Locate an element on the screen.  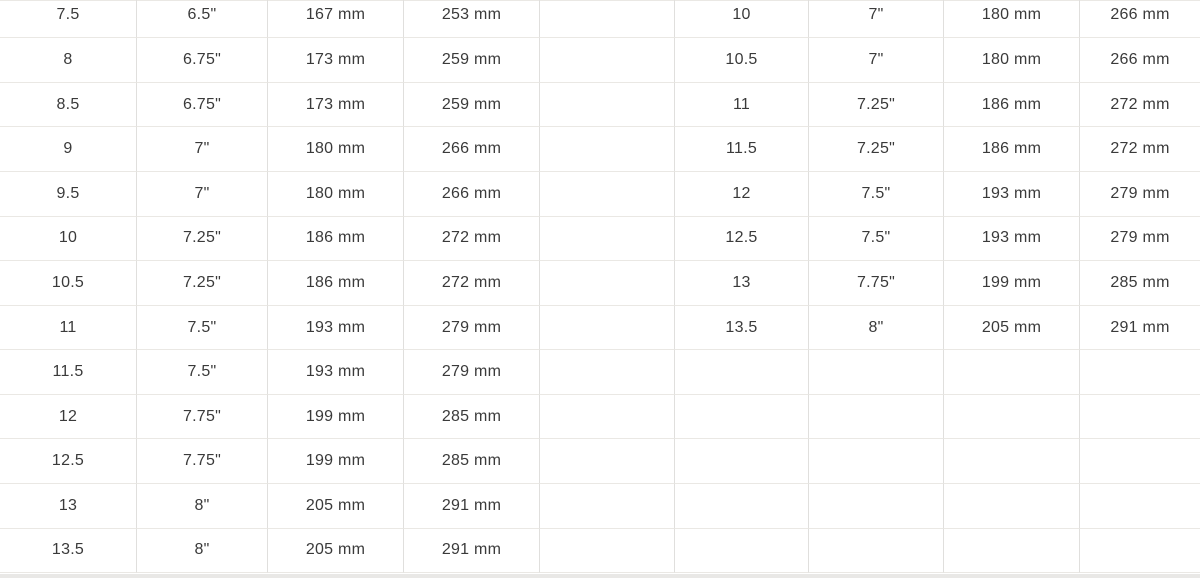
table-cell: 7.5 is located at coordinates (68, 19).